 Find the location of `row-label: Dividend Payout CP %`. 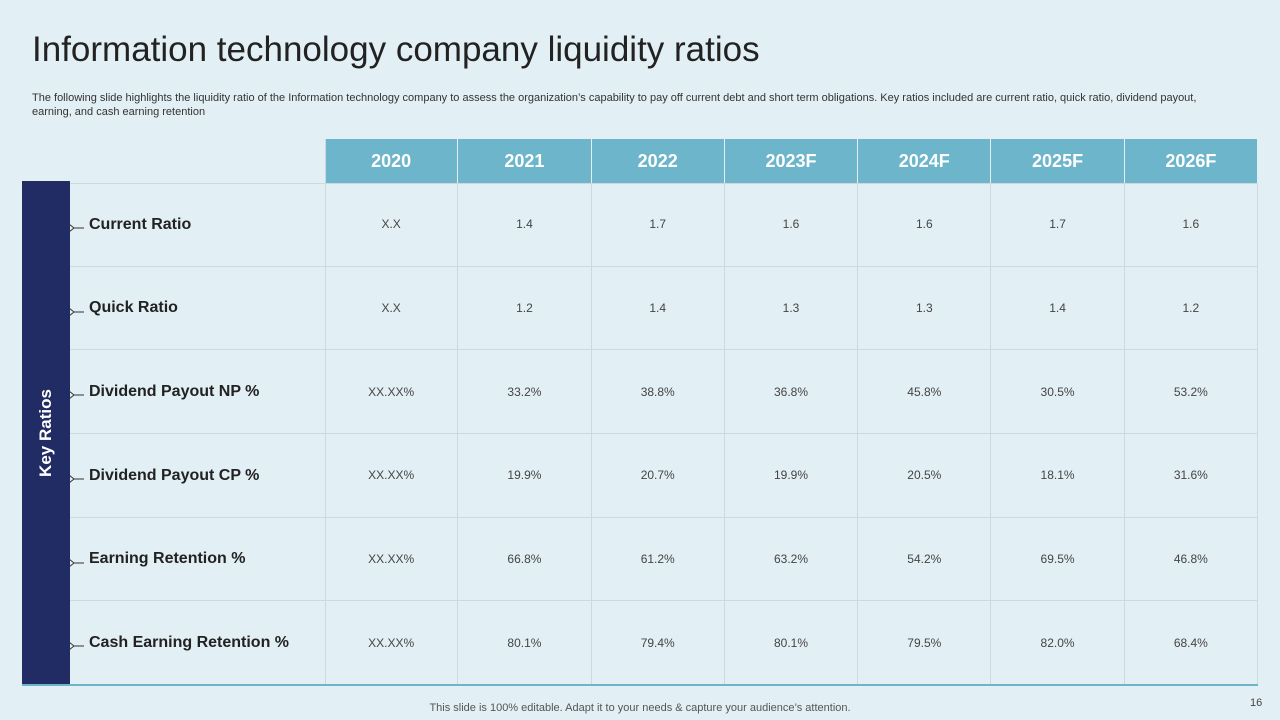

row-label: Dividend Payout CP % is located at coordinates (174, 475).